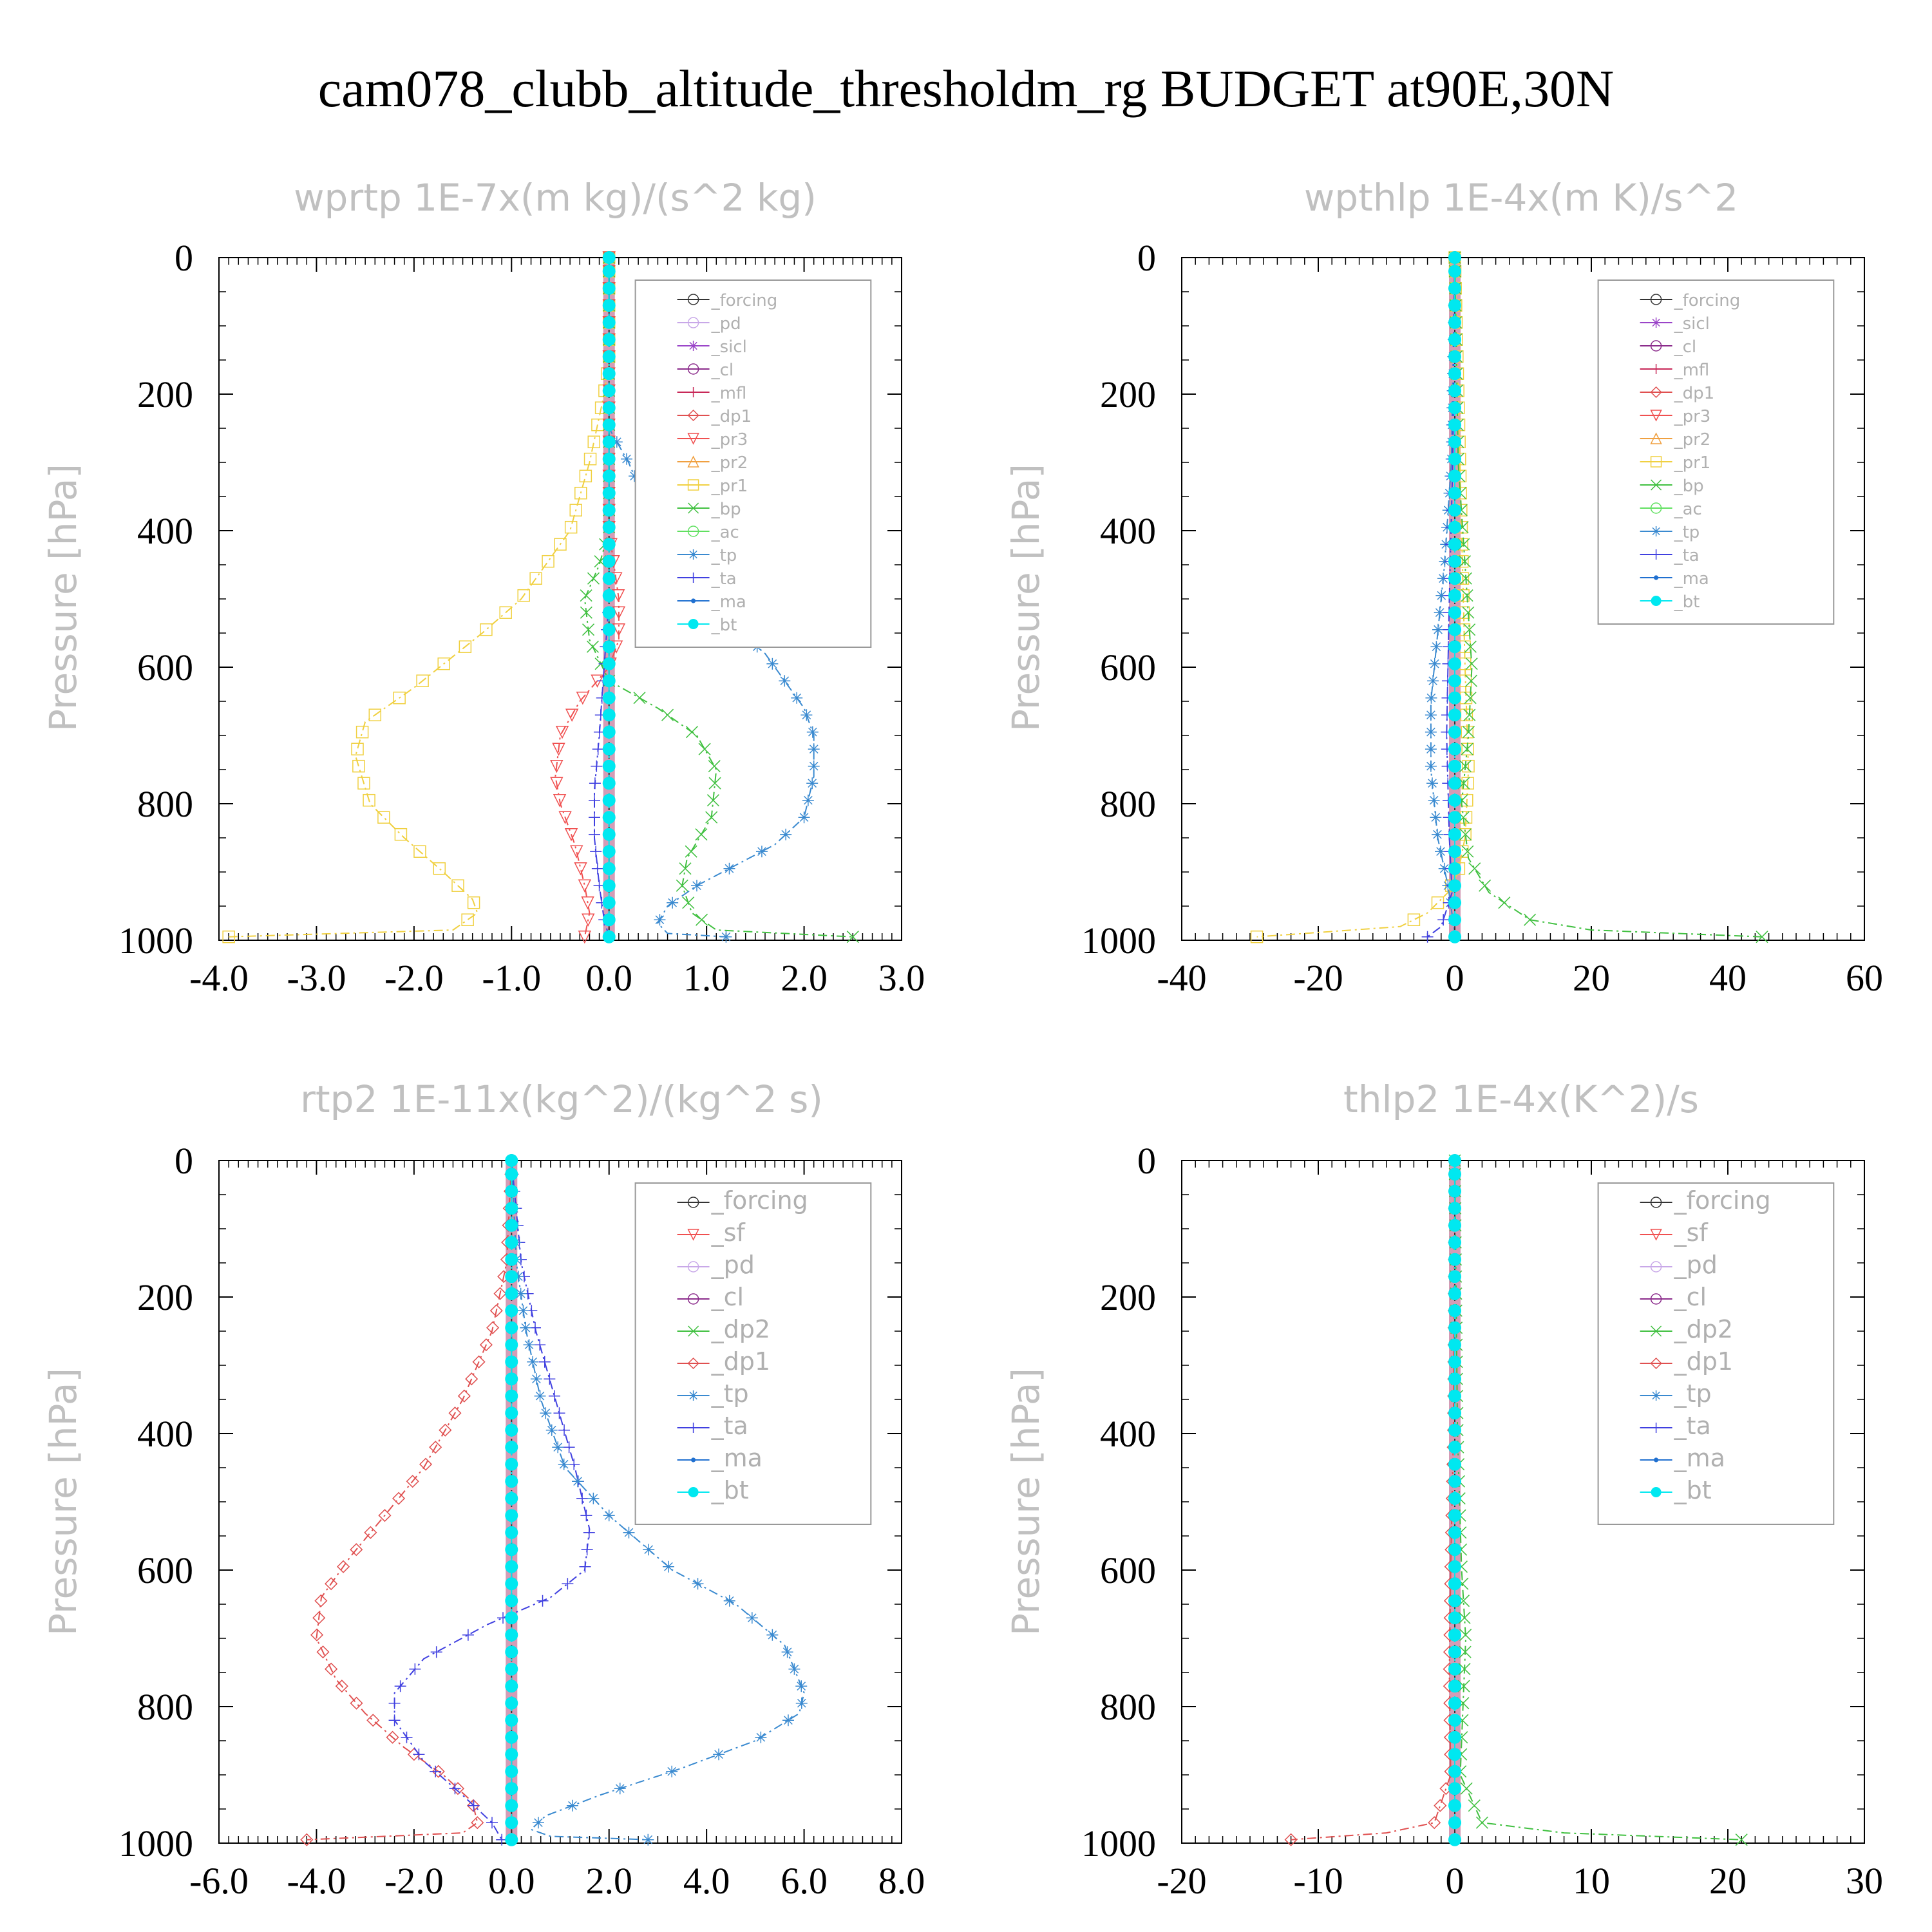 The width and height of the screenshot is (1932, 1932). I want to click on x-tick-label: -2.0, so click(414, 1881).